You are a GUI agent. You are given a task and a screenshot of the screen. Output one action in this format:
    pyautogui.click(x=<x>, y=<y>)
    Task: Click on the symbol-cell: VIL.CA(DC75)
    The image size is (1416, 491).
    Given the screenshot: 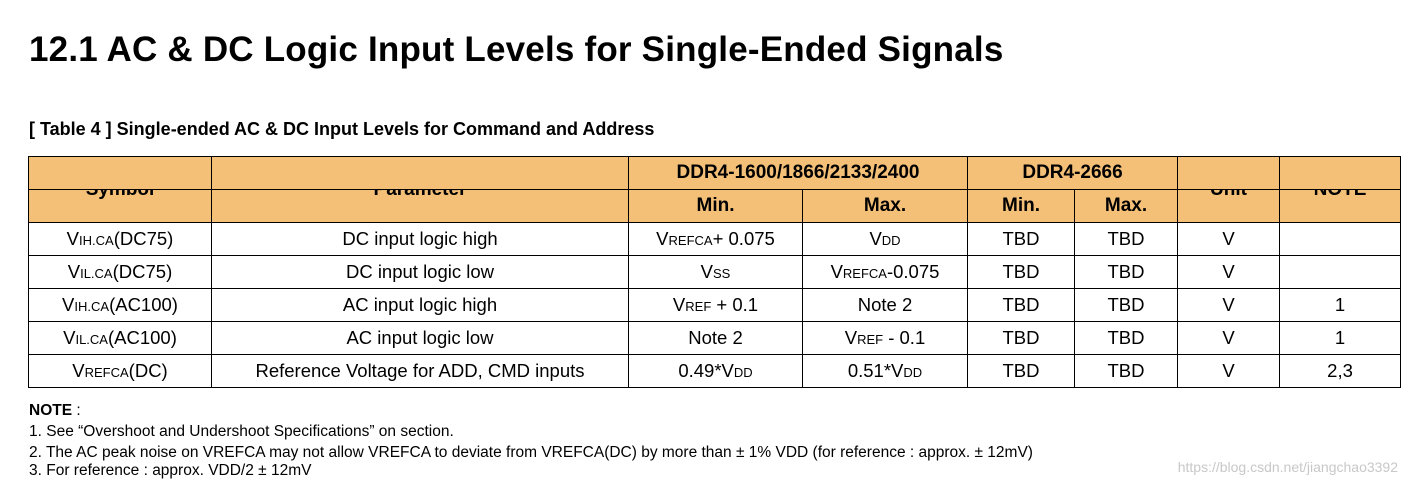 What is the action you would take?
    pyautogui.click(x=120, y=272)
    